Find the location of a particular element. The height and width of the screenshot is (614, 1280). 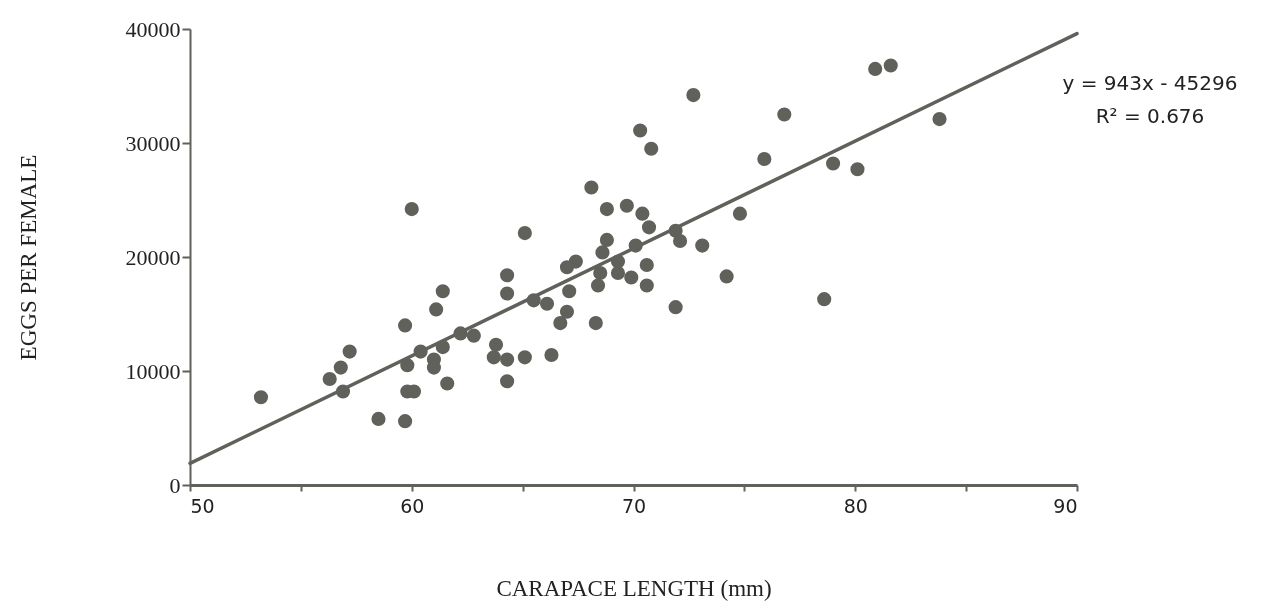

x-axis-title: CARAPACE LENGTH (mm) is located at coordinates (634, 588).